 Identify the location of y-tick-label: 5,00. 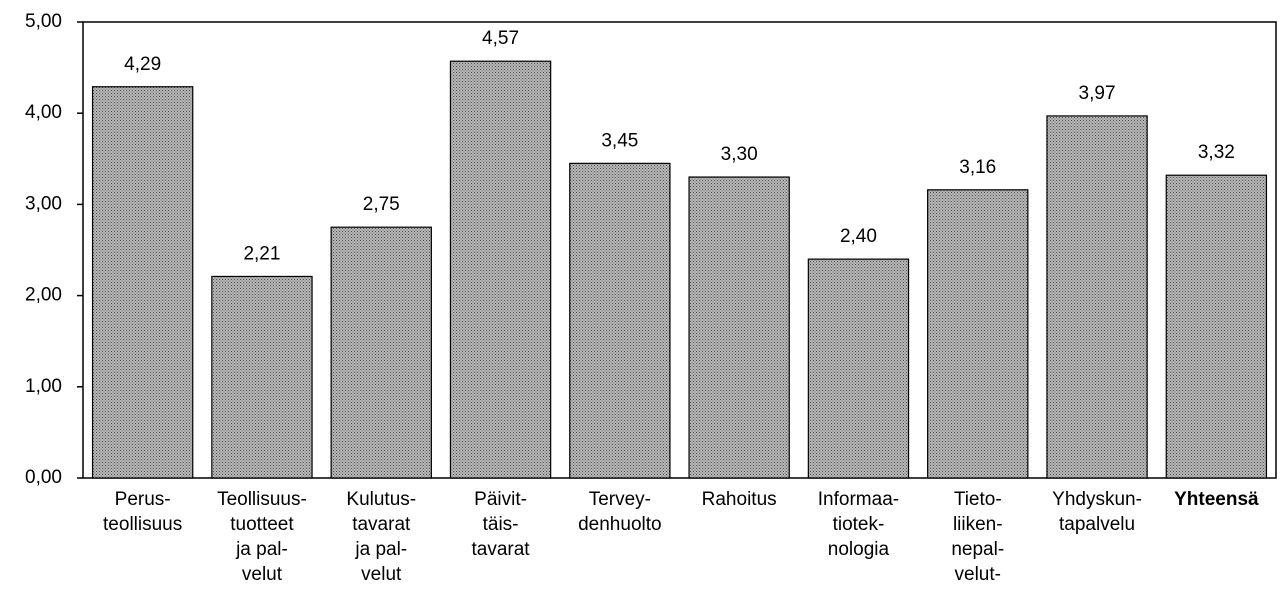
(43, 21).